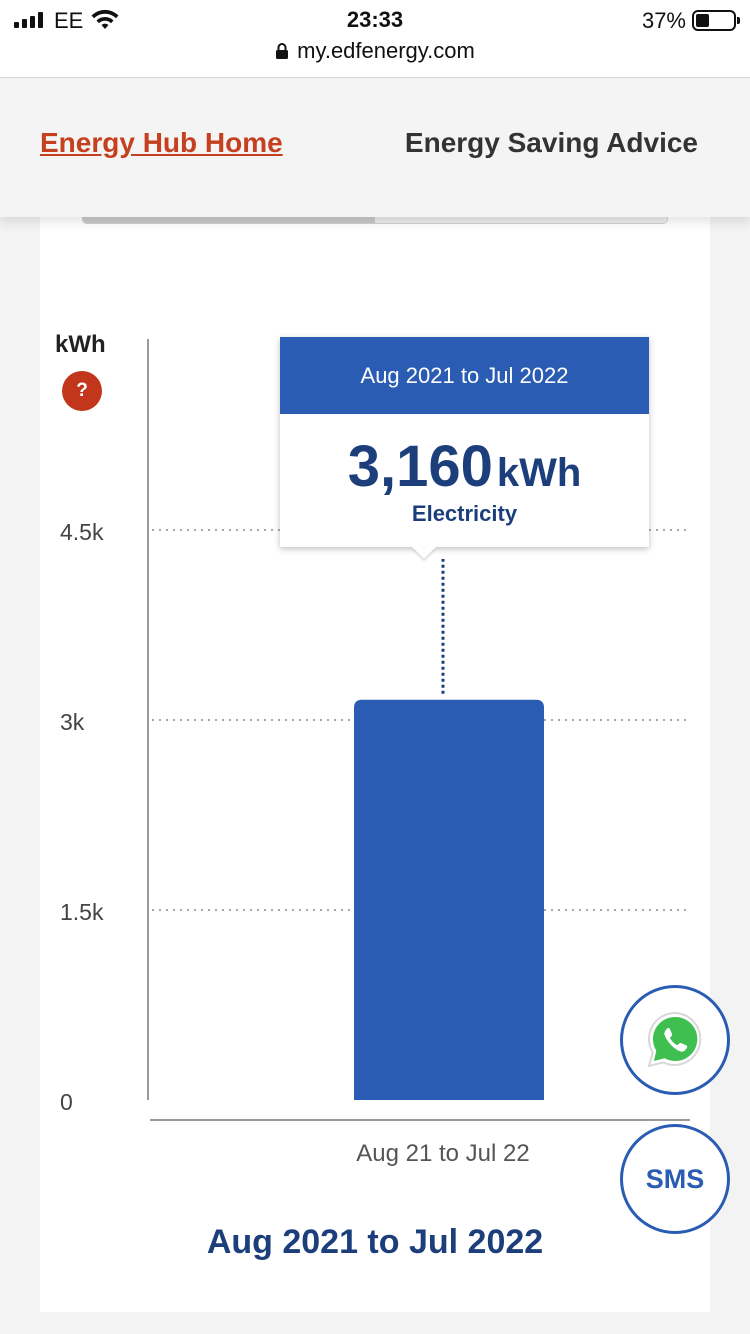 This screenshot has width=750, height=1334. What do you see at coordinates (105, 19) in the screenshot?
I see `wifi-icon` at bounding box center [105, 19].